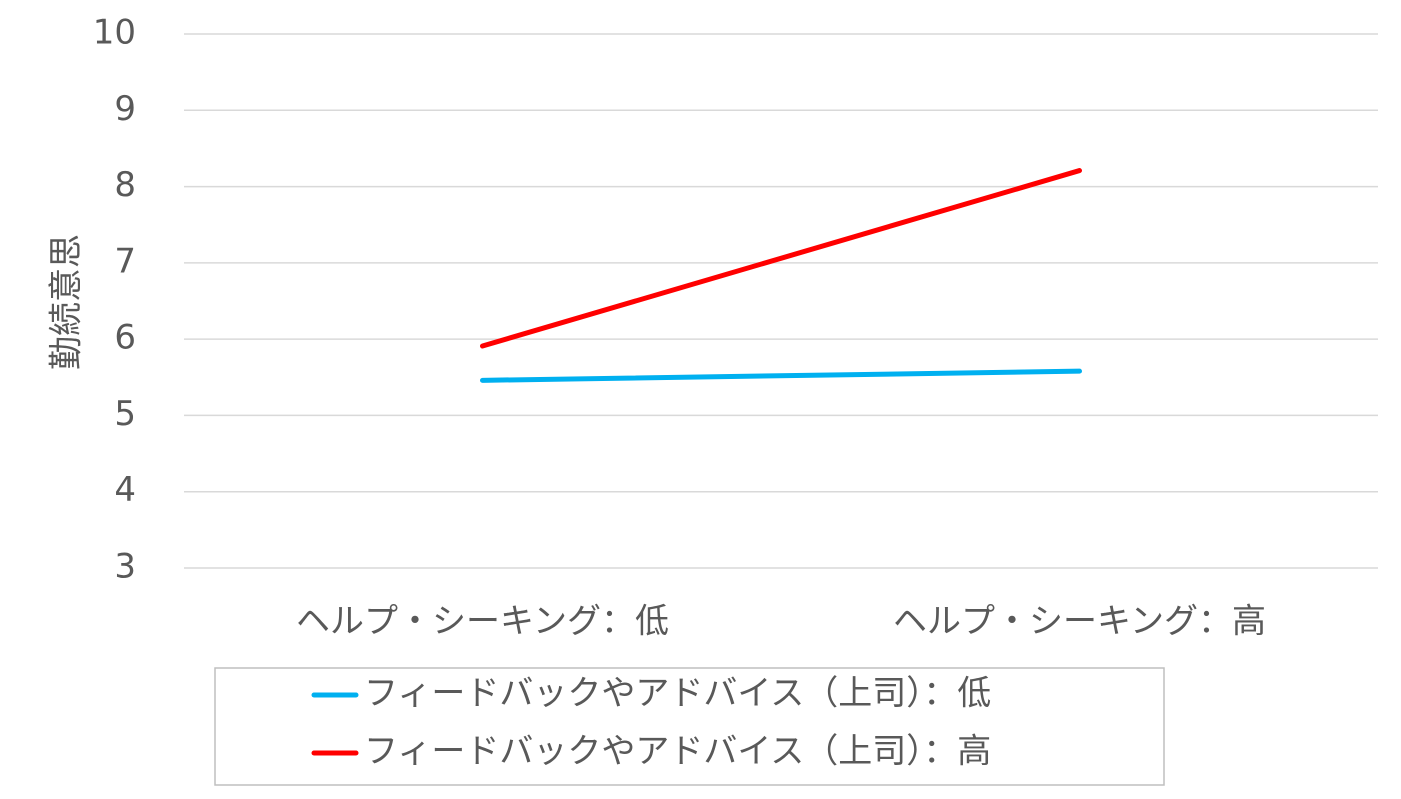 This screenshot has height=799, width=1401. What do you see at coordinates (114, 33) in the screenshot?
I see `y-tick-label: 10` at bounding box center [114, 33].